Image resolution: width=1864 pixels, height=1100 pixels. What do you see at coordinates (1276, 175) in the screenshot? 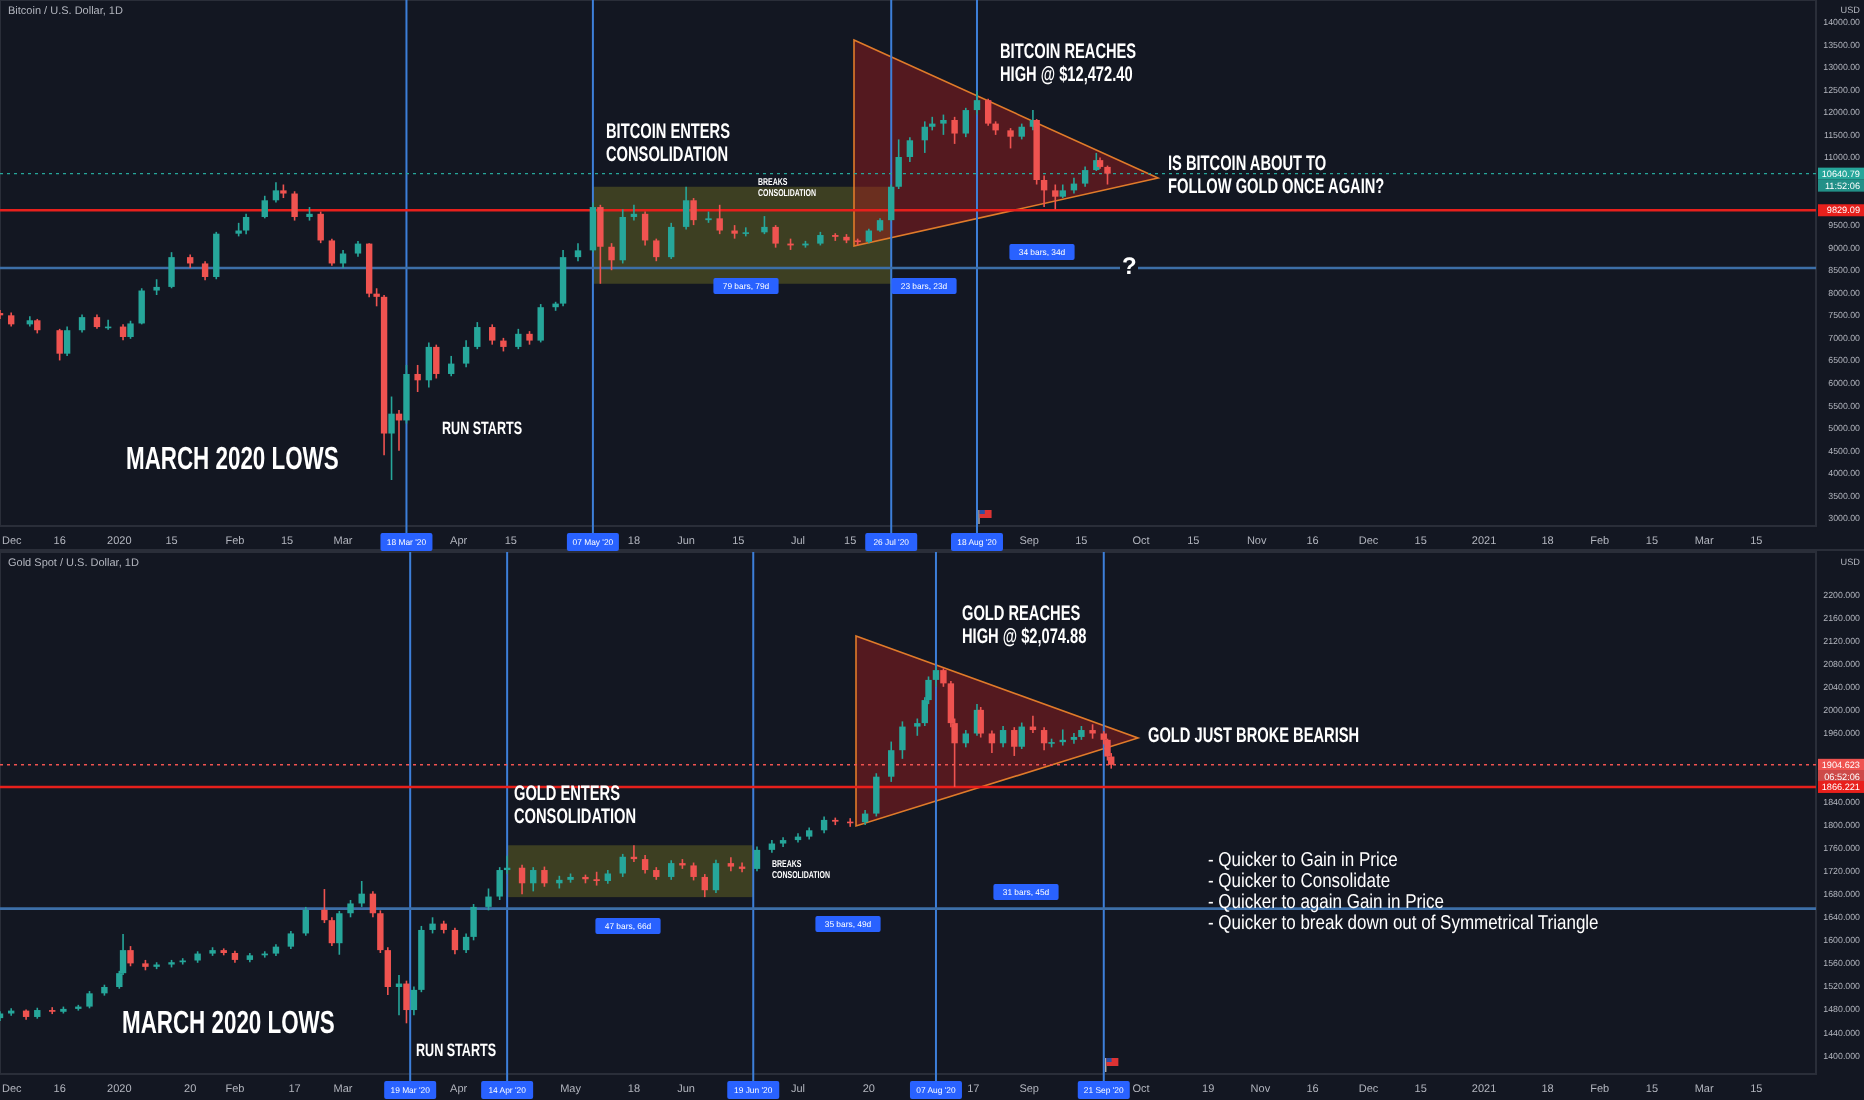
I see `annotation: IS BITCOIN ABOUT TO FOLLOW GOLD ONCE AGAIN?` at bounding box center [1276, 175].